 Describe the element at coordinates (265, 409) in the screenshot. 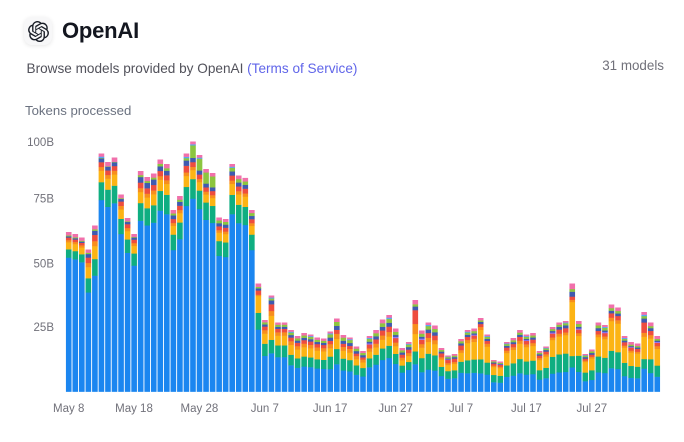

I see `svg-text: Jun 7` at that location.